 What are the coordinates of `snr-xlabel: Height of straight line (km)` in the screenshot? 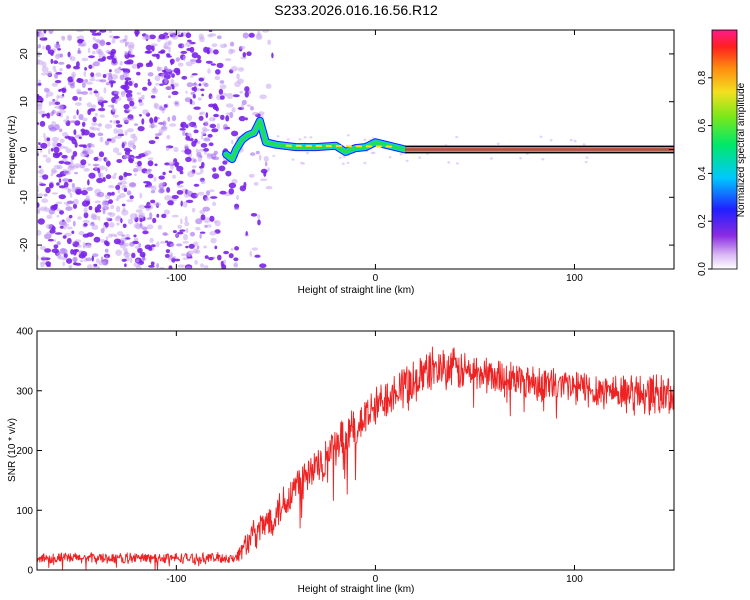 It's located at (356, 589).